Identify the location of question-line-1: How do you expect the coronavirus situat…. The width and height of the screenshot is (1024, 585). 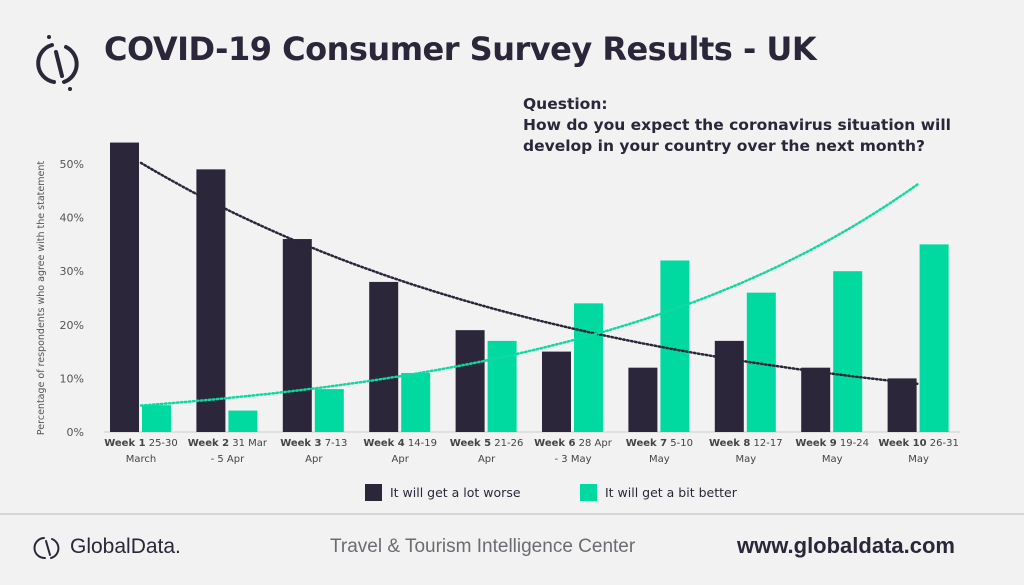
(737, 125).